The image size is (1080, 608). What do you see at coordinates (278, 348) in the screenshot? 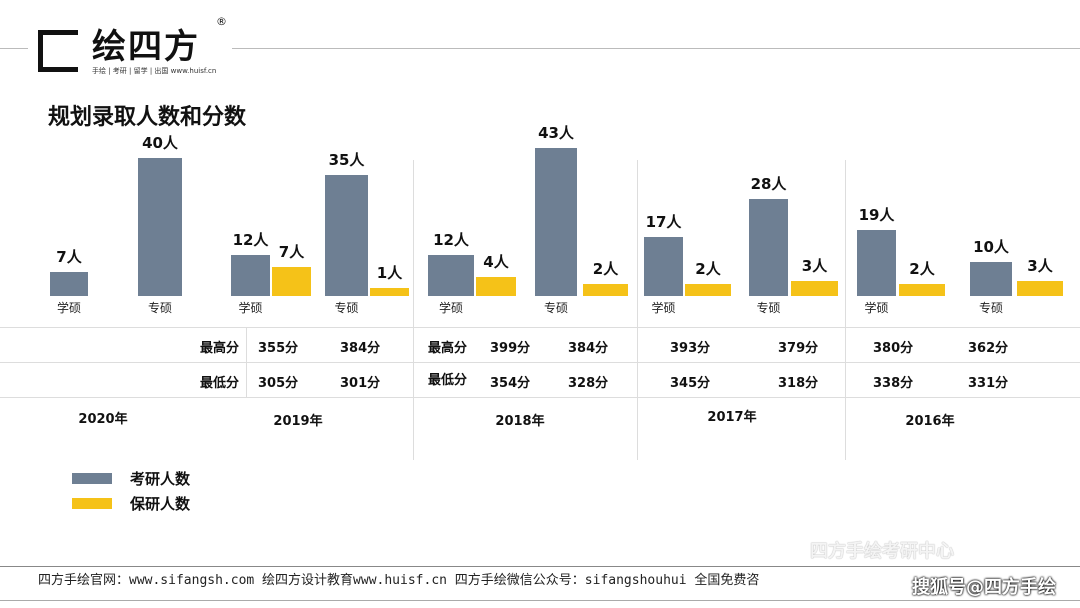
I see `max-score: 355分` at bounding box center [278, 348].